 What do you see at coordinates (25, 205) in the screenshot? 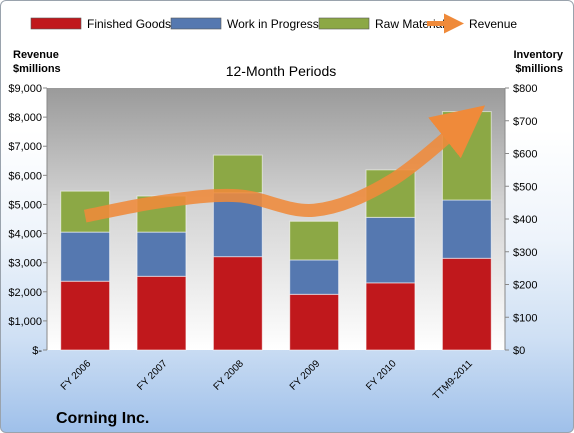
I see `left-tick-label: $5,000` at bounding box center [25, 205].